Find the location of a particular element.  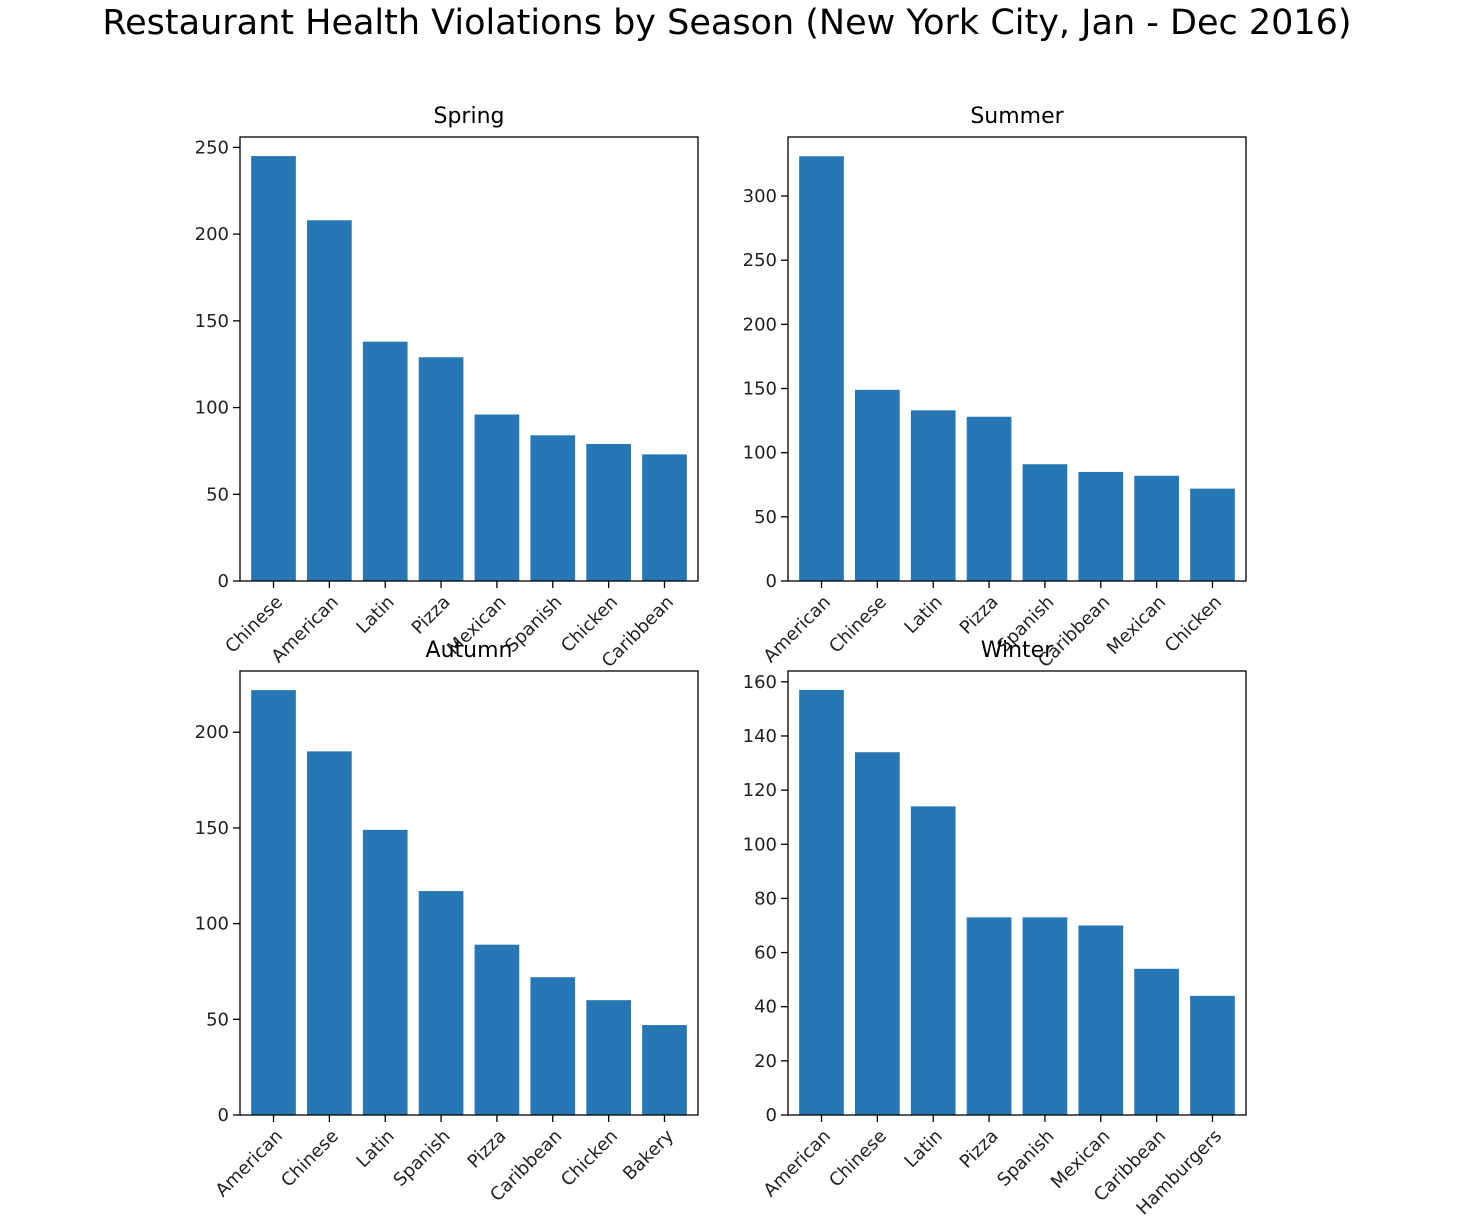

y-axis: 0 50 100 150 200 250 300 is located at coordinates (765, 389).